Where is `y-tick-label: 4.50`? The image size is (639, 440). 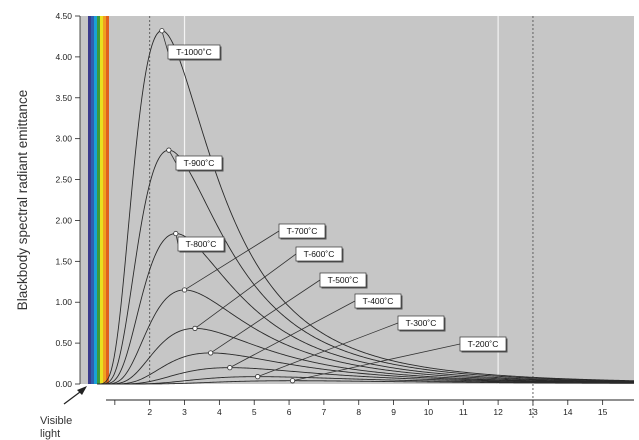
y-tick-label: 4.50 is located at coordinates (63, 16).